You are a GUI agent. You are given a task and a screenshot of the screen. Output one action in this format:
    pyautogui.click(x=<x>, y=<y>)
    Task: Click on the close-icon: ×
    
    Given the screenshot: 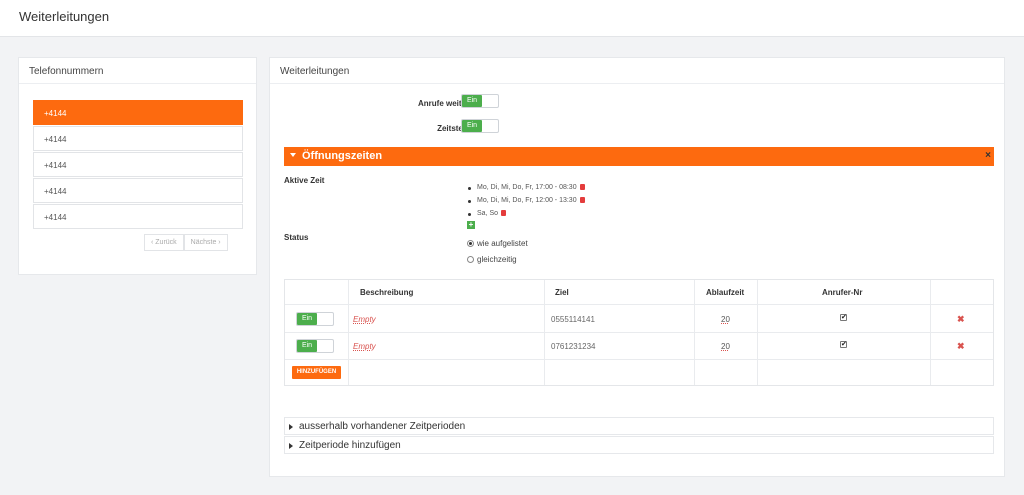 What is the action you would take?
    pyautogui.click(x=988, y=155)
    